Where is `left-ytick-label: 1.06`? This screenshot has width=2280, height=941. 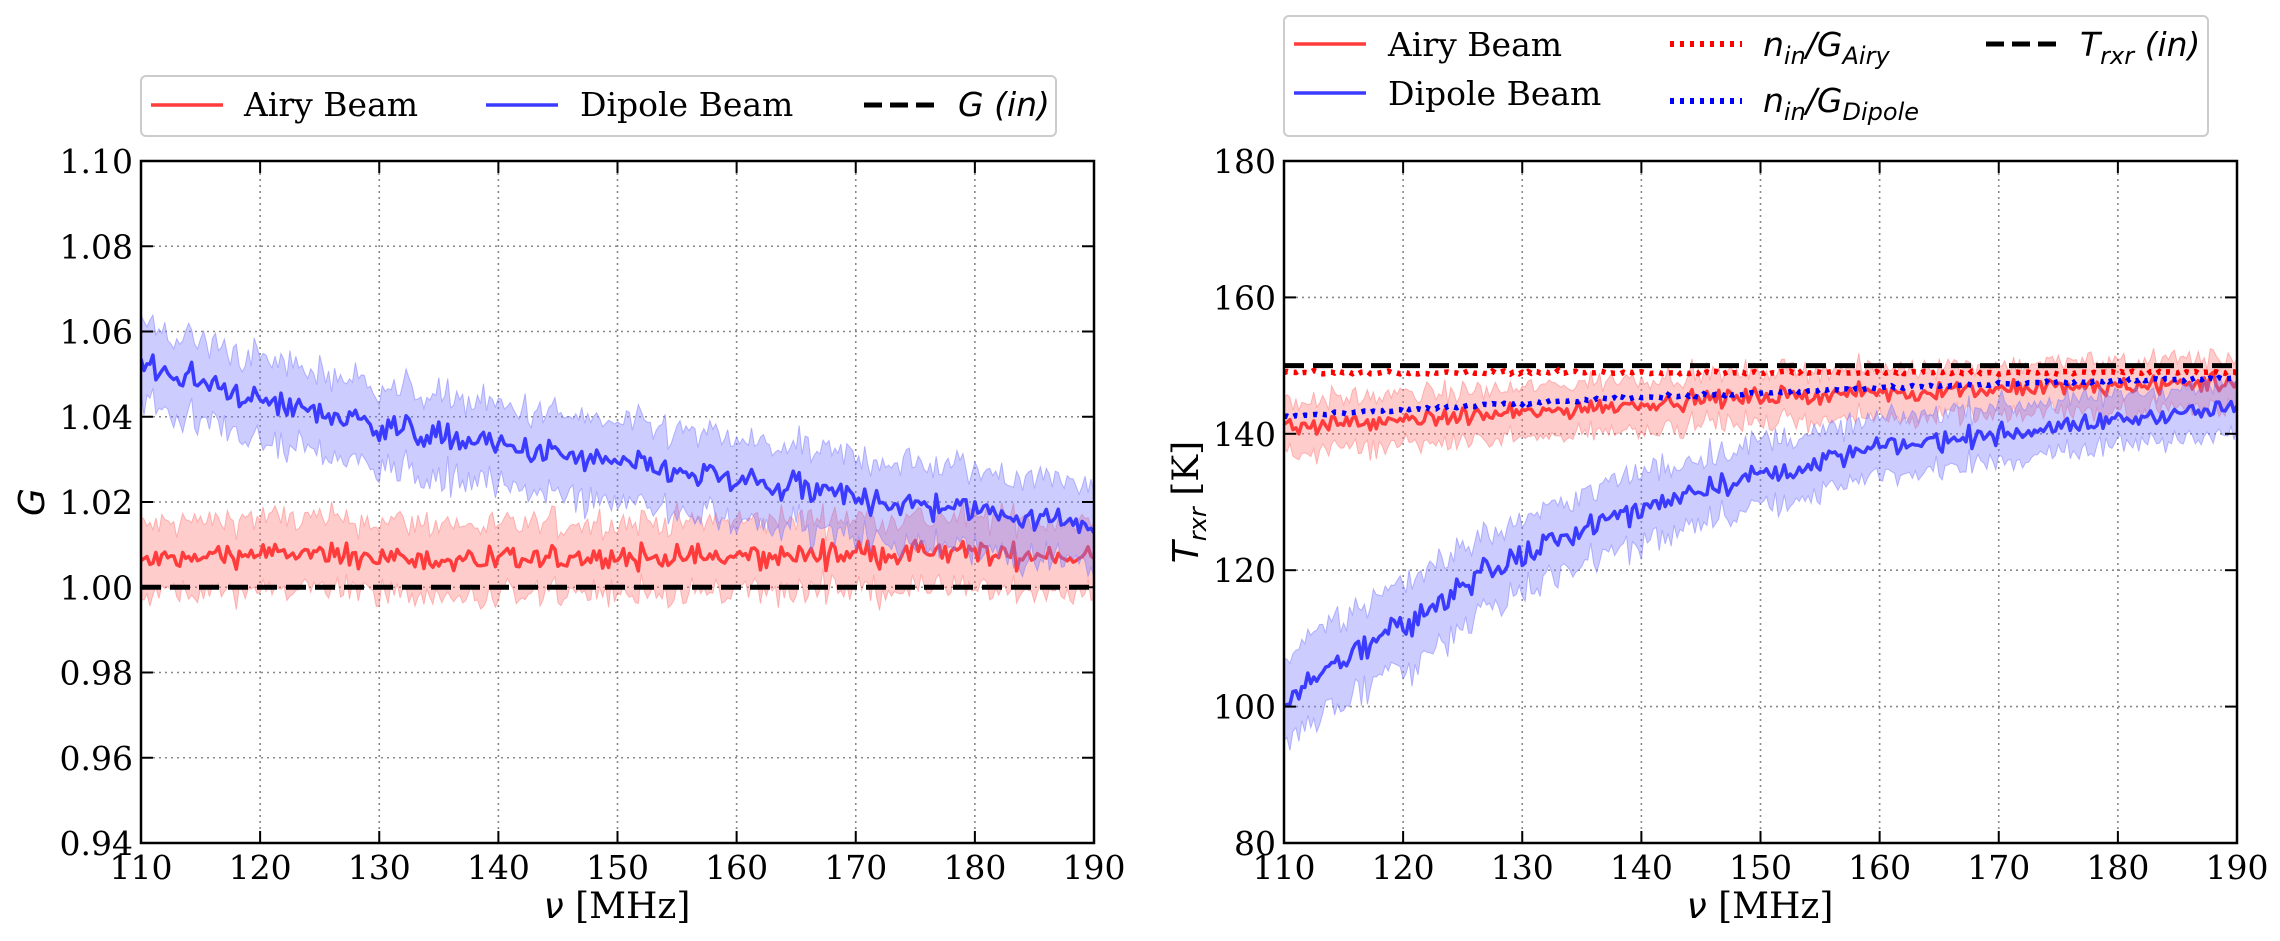
left-ytick-label: 1.06 is located at coordinates (96, 332).